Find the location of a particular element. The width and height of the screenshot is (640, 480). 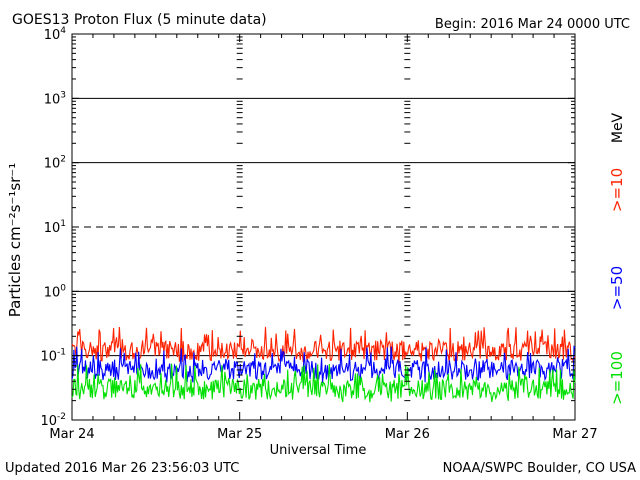

y-axis-label: Particles cm⁻²s⁻¹sr⁻¹ is located at coordinates (15, 240).